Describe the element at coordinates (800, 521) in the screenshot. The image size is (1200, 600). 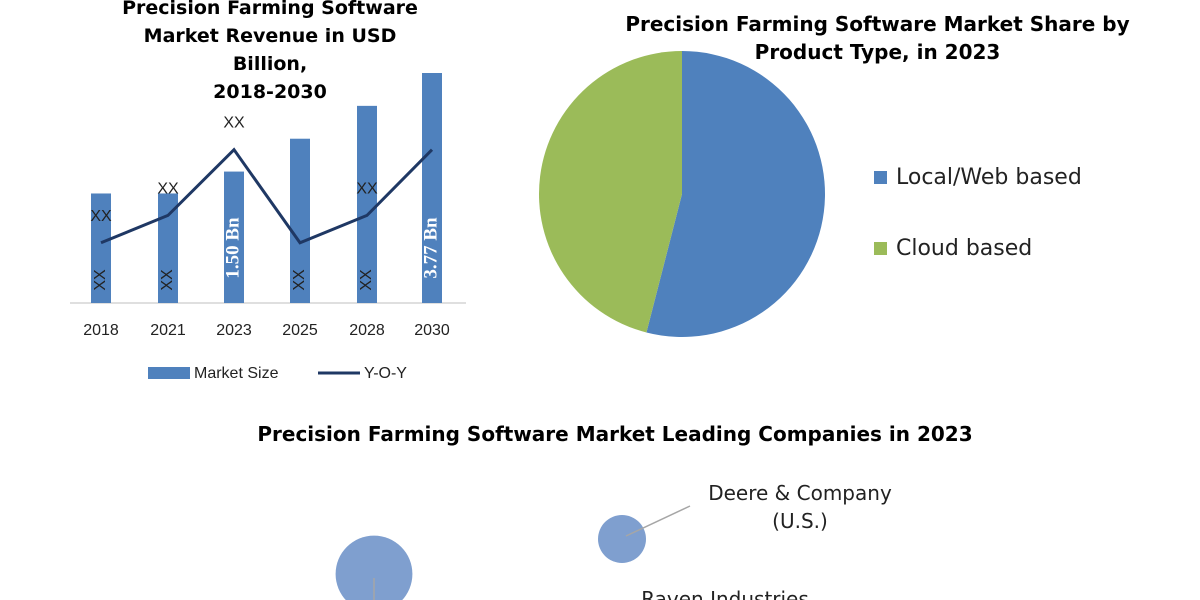
I see `bubble-label-0-line-2: (U.S.)` at that location.